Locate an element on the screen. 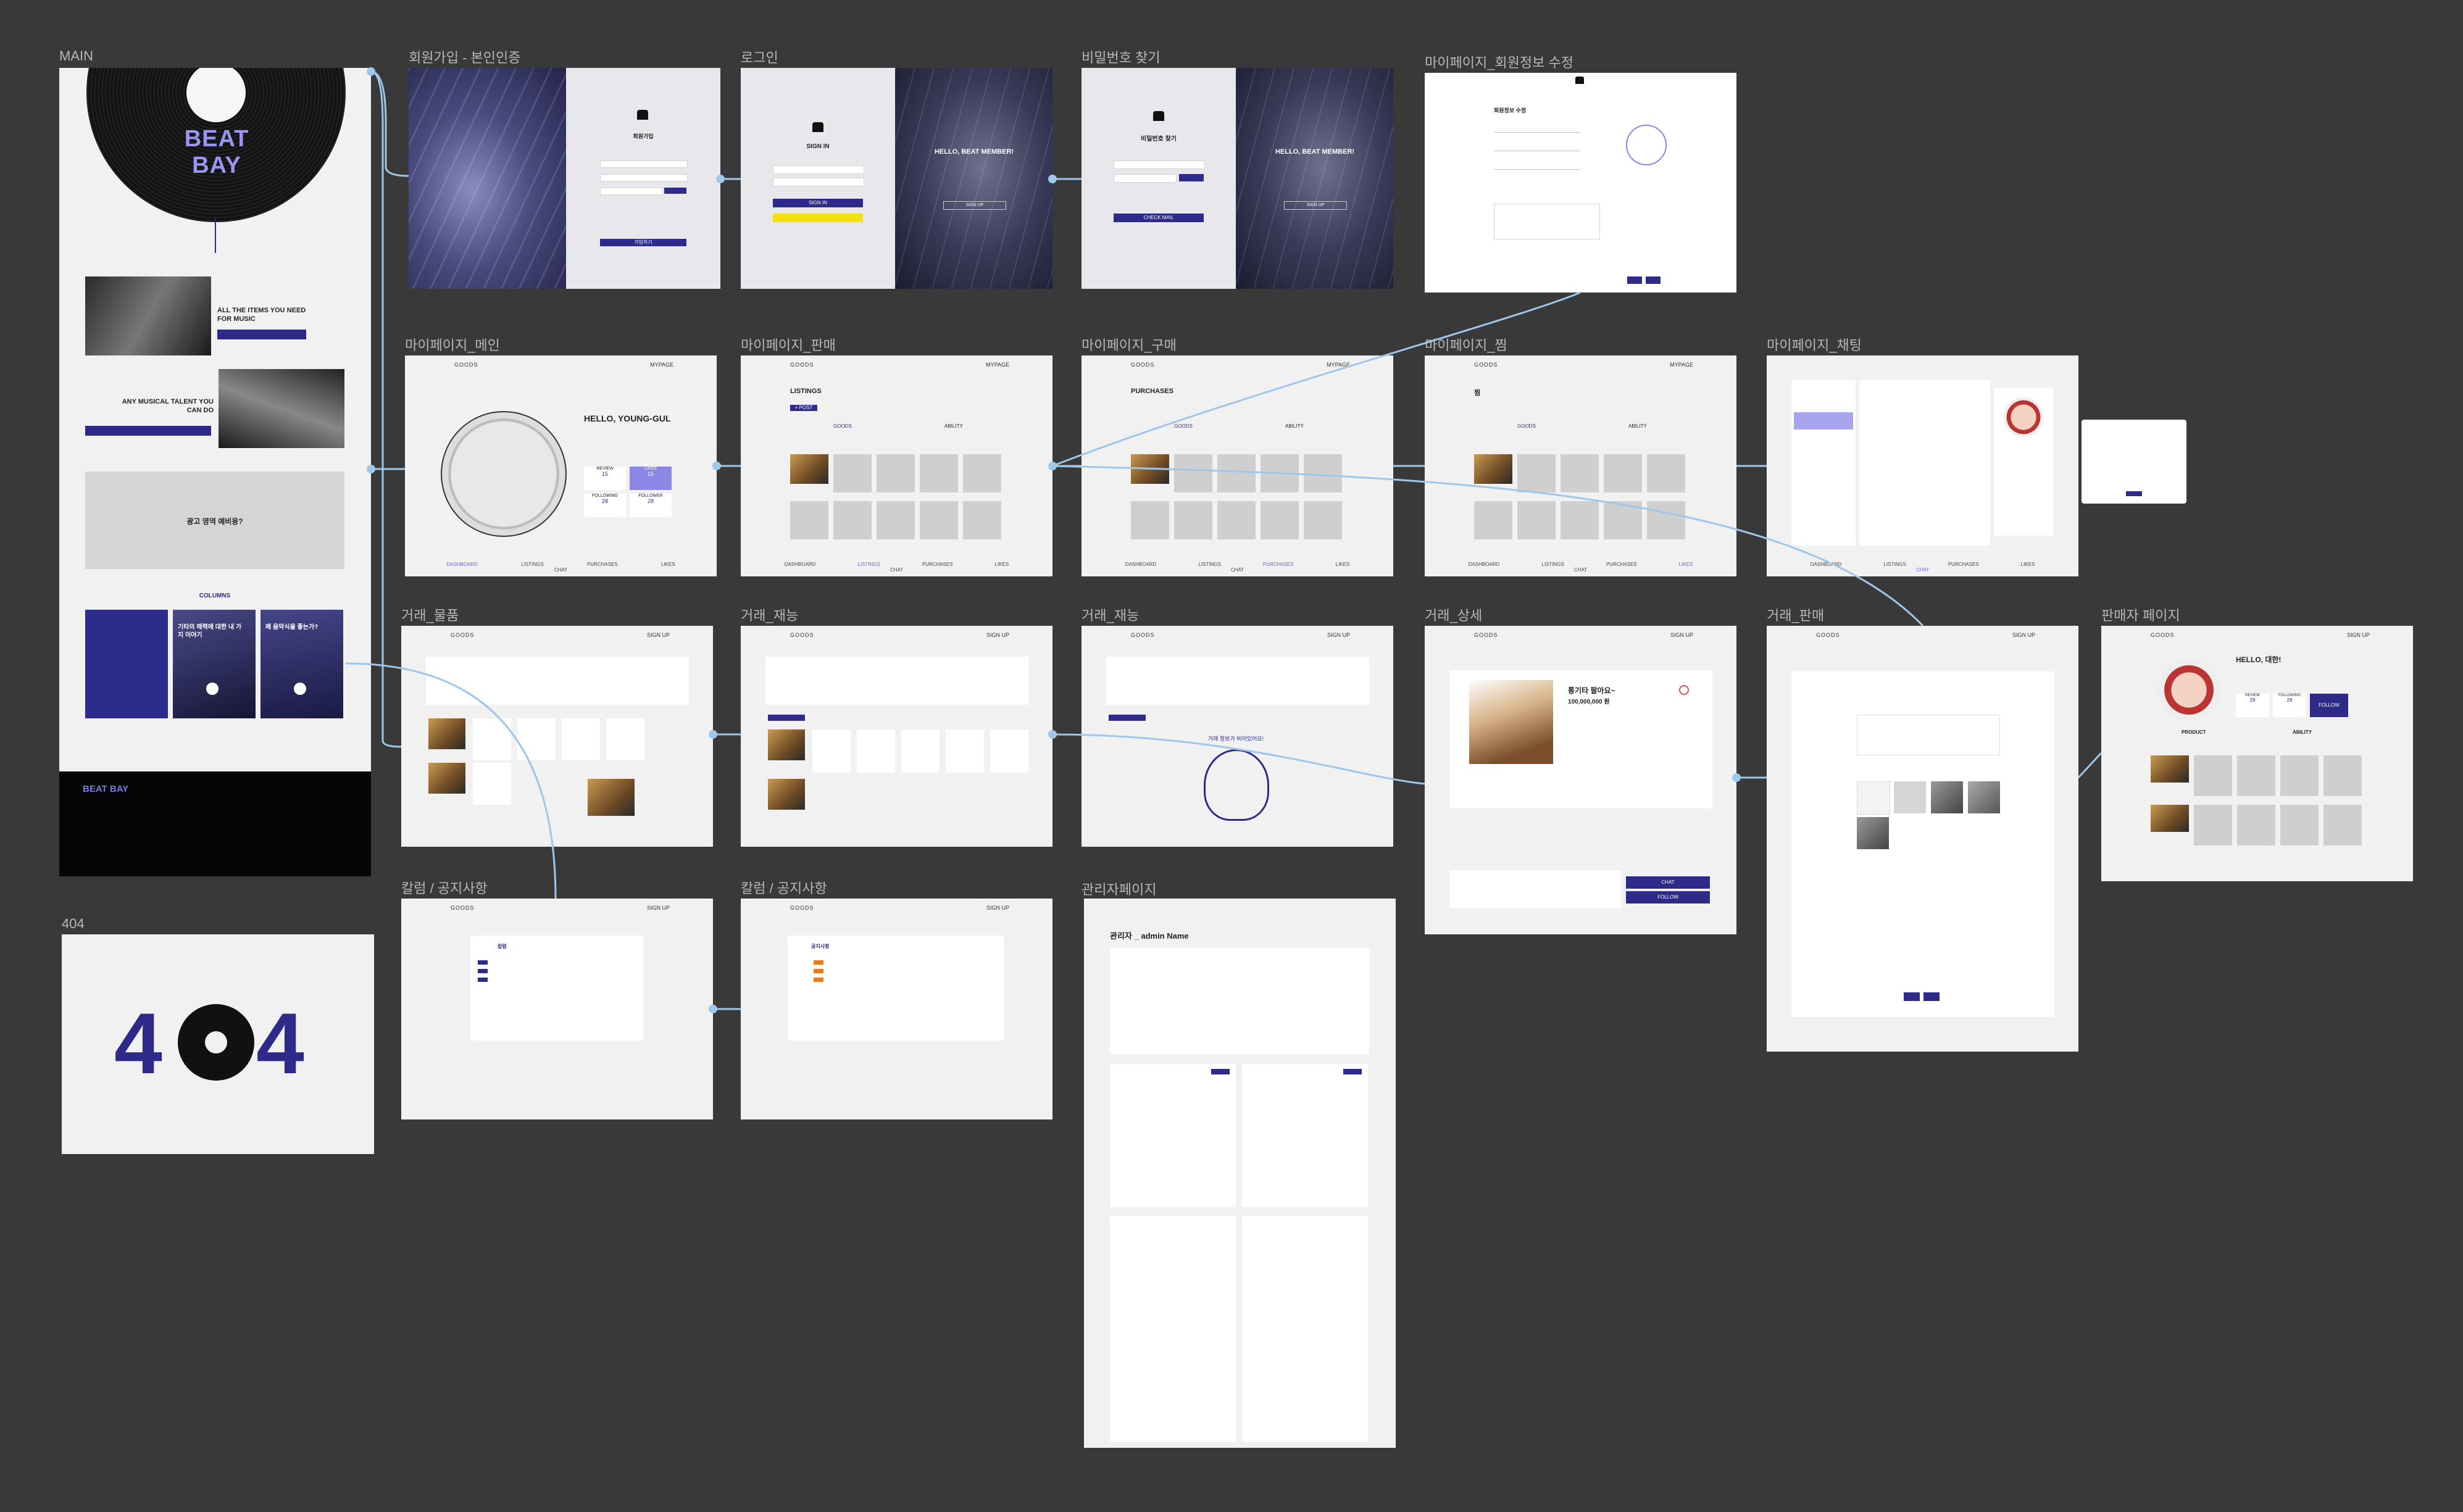 The width and height of the screenshot is (2463, 1512). colA-tag is located at coordinates (483, 962).